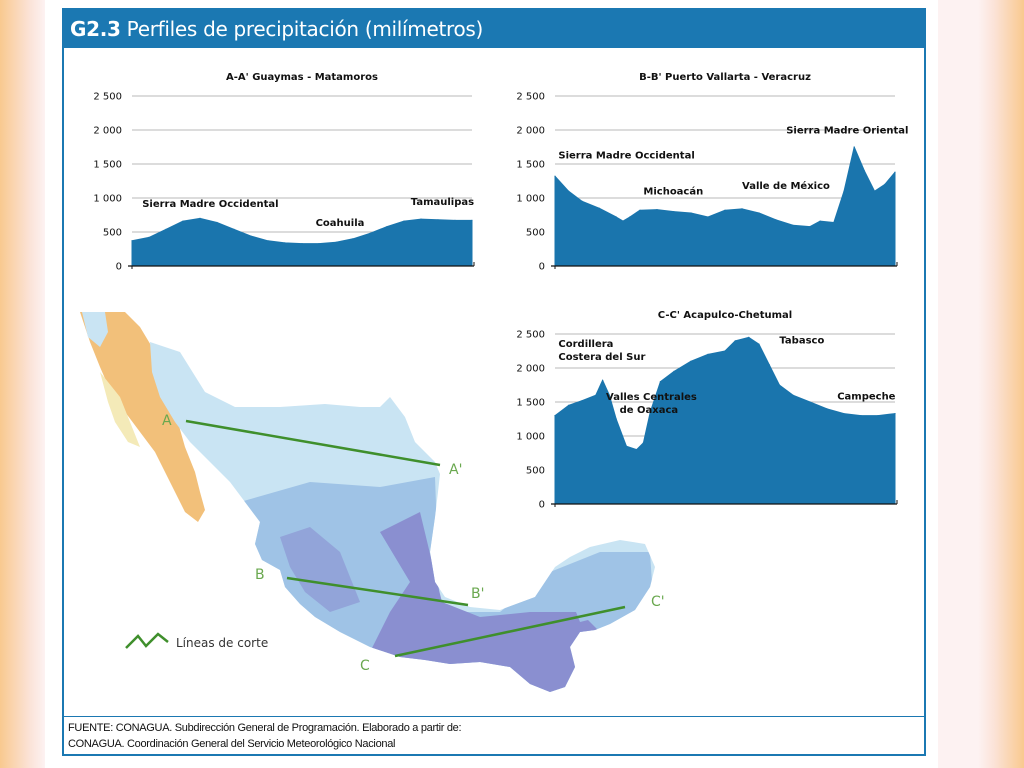 The width and height of the screenshot is (1024, 768). I want to click on cut-line-bb, so click(377, 591).